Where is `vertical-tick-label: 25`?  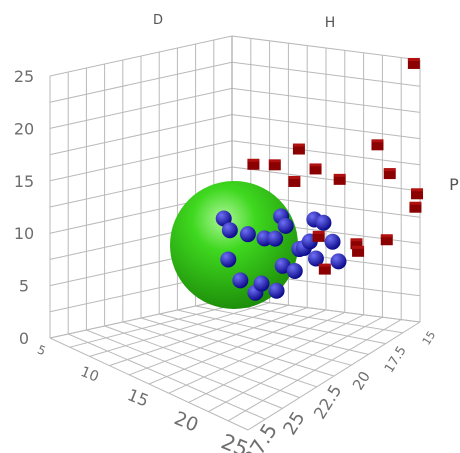
vertical-tick-label: 25 is located at coordinates (24, 76).